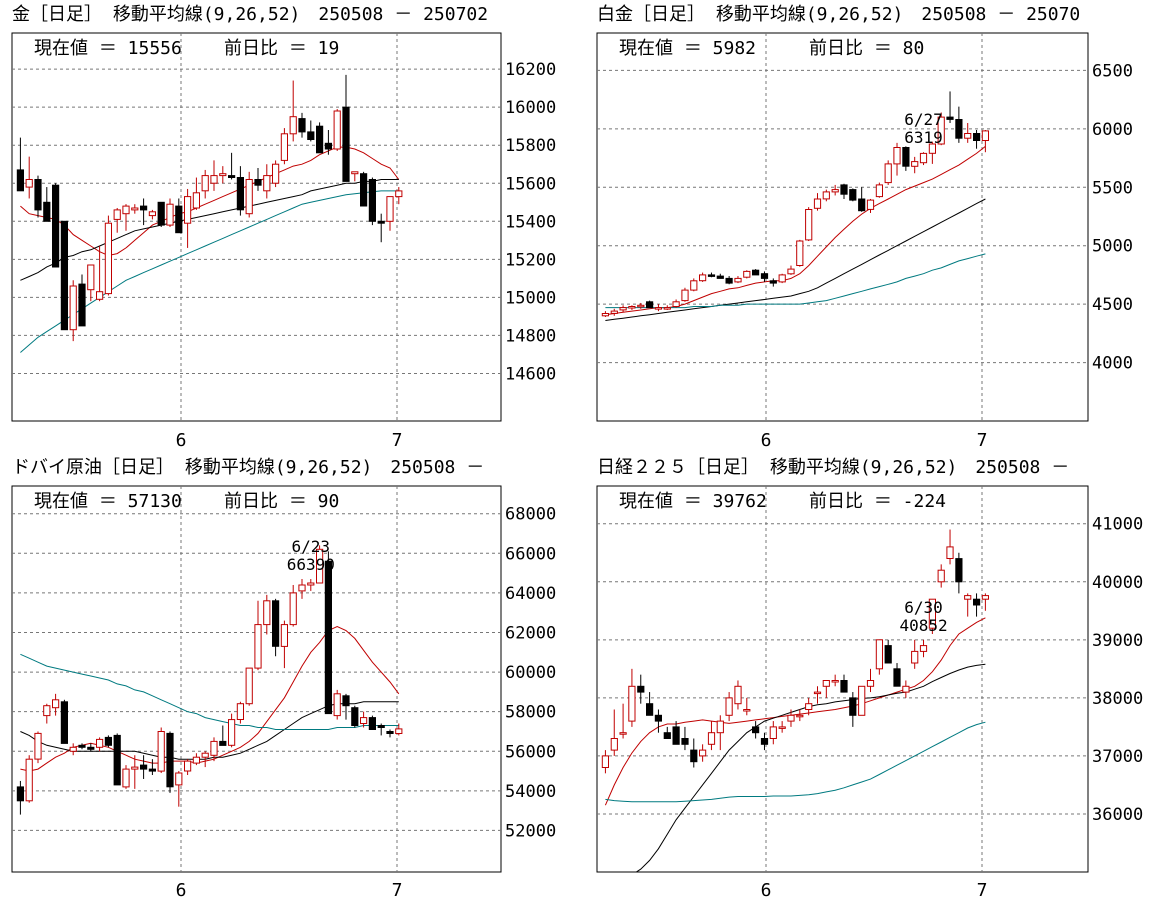 The width and height of the screenshot is (1171, 902). What do you see at coordinates (530, 713) in the screenshot?
I see `y-tick-label: 58000` at bounding box center [530, 713].